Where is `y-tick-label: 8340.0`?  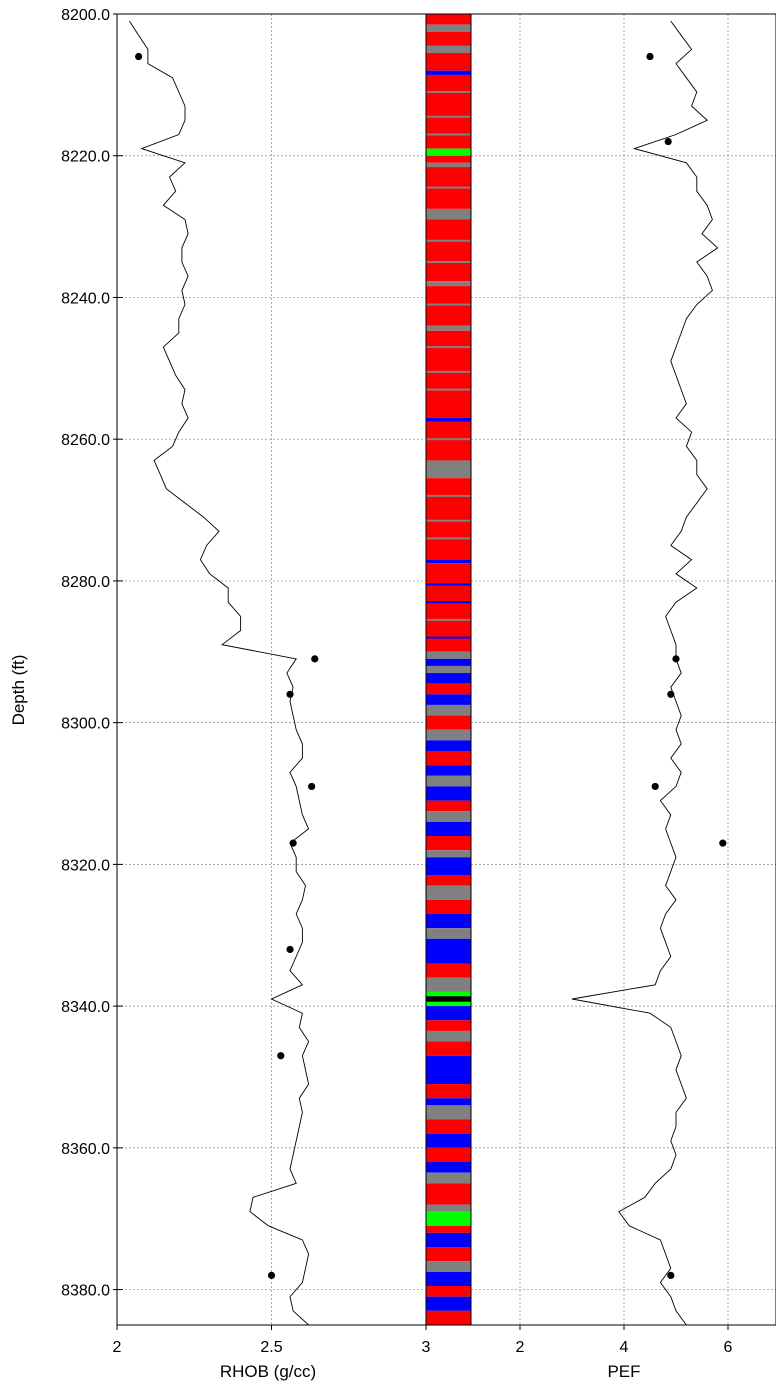
y-tick-label: 8340.0 is located at coordinates (85, 1007).